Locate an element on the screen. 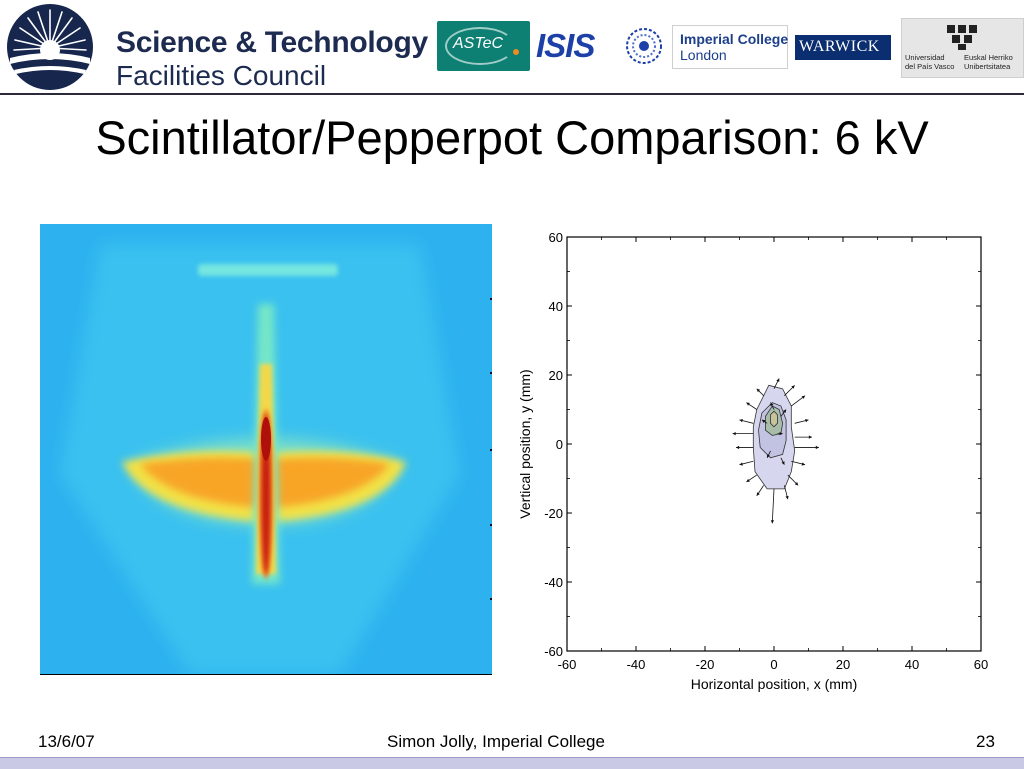 The height and width of the screenshot is (769, 1024). x-tick-label: 40 is located at coordinates (912, 664).